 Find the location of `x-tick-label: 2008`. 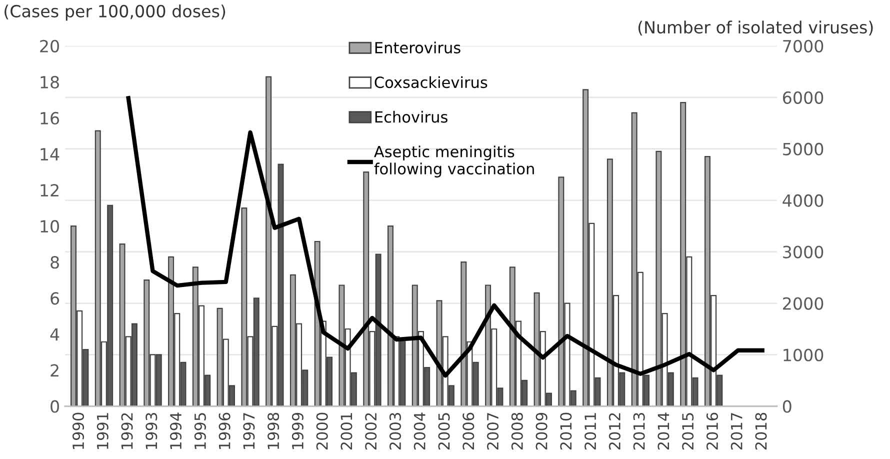

x-tick-label: 2008 is located at coordinates (517, 431).